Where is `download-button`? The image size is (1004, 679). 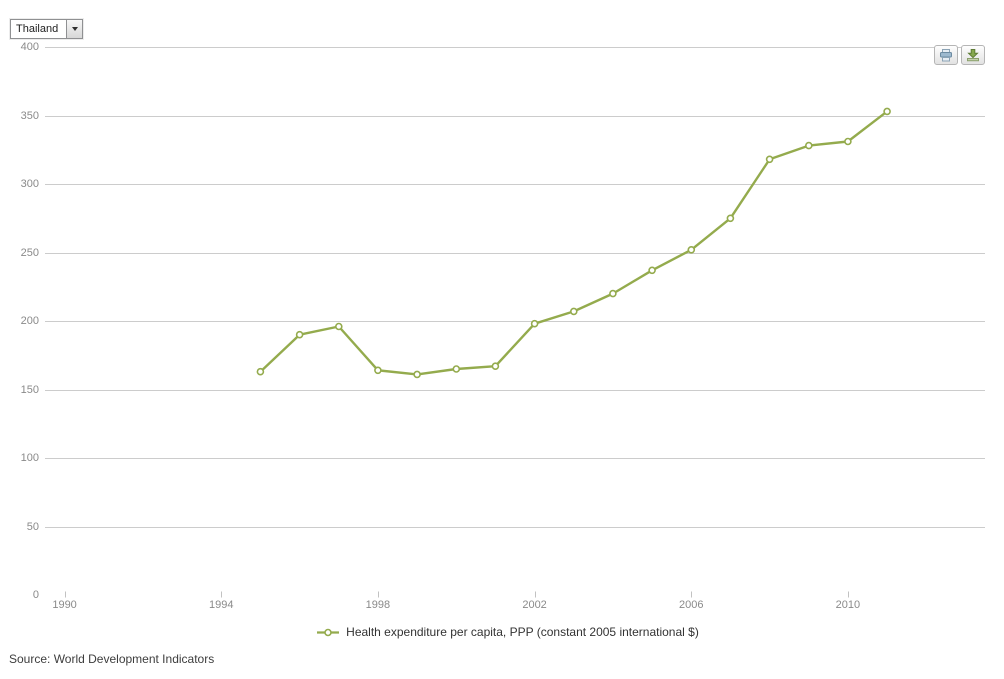 download-button is located at coordinates (973, 55).